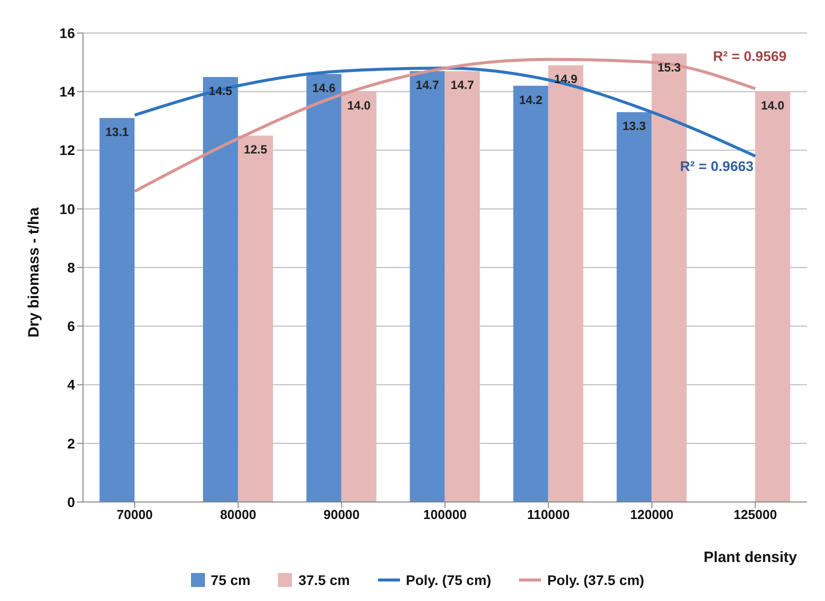  What do you see at coordinates (652, 514) in the screenshot?
I see `x-tick-label: 120000` at bounding box center [652, 514].